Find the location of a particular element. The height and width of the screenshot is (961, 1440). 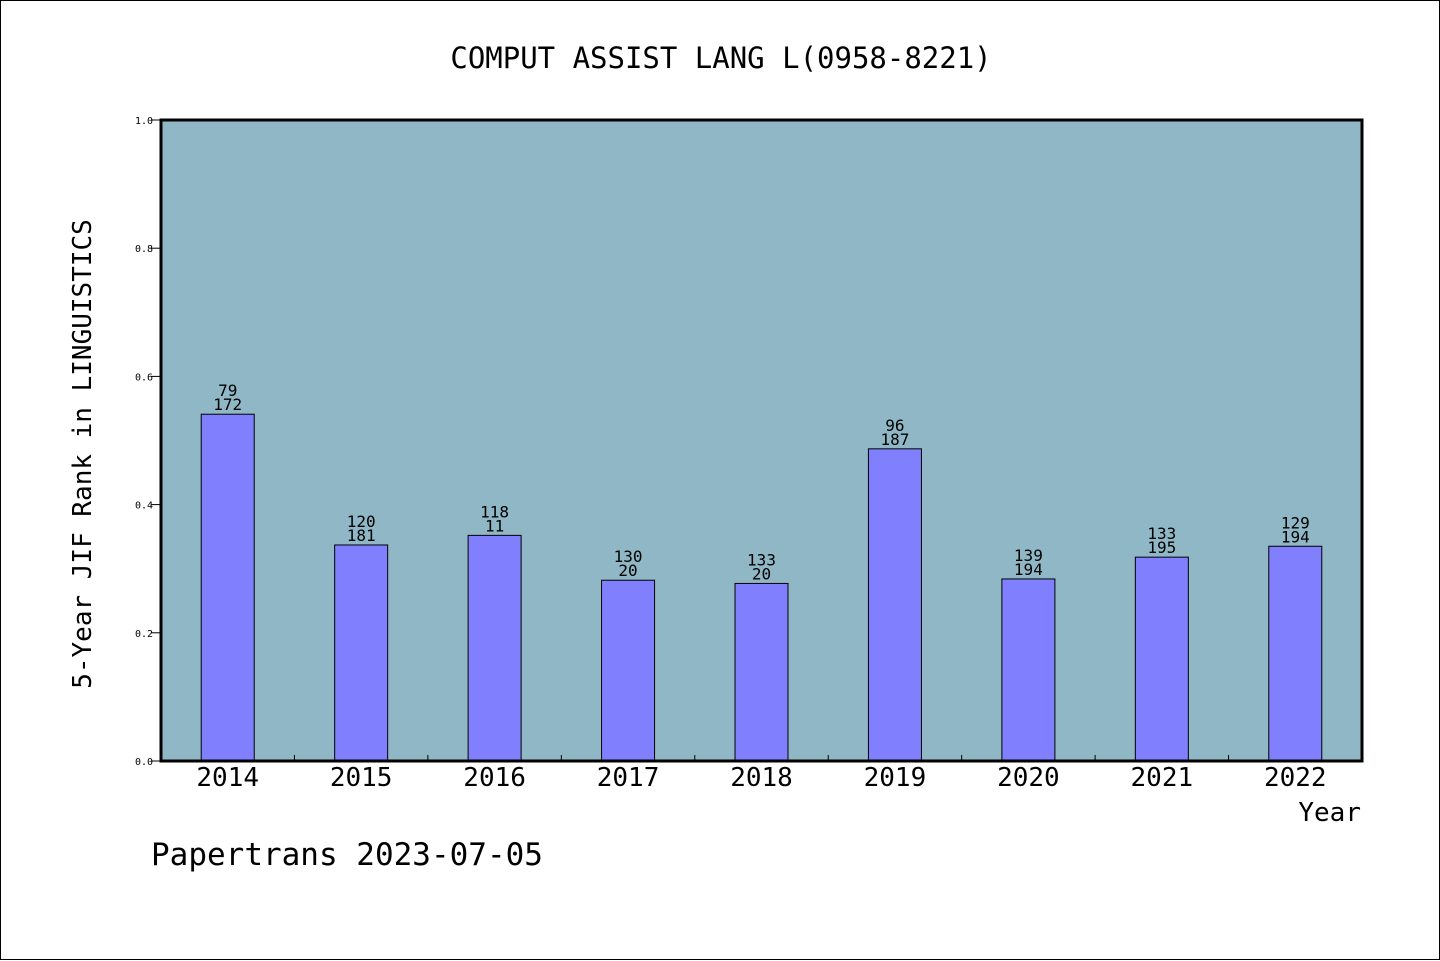

bar-2016 is located at coordinates (494, 648).